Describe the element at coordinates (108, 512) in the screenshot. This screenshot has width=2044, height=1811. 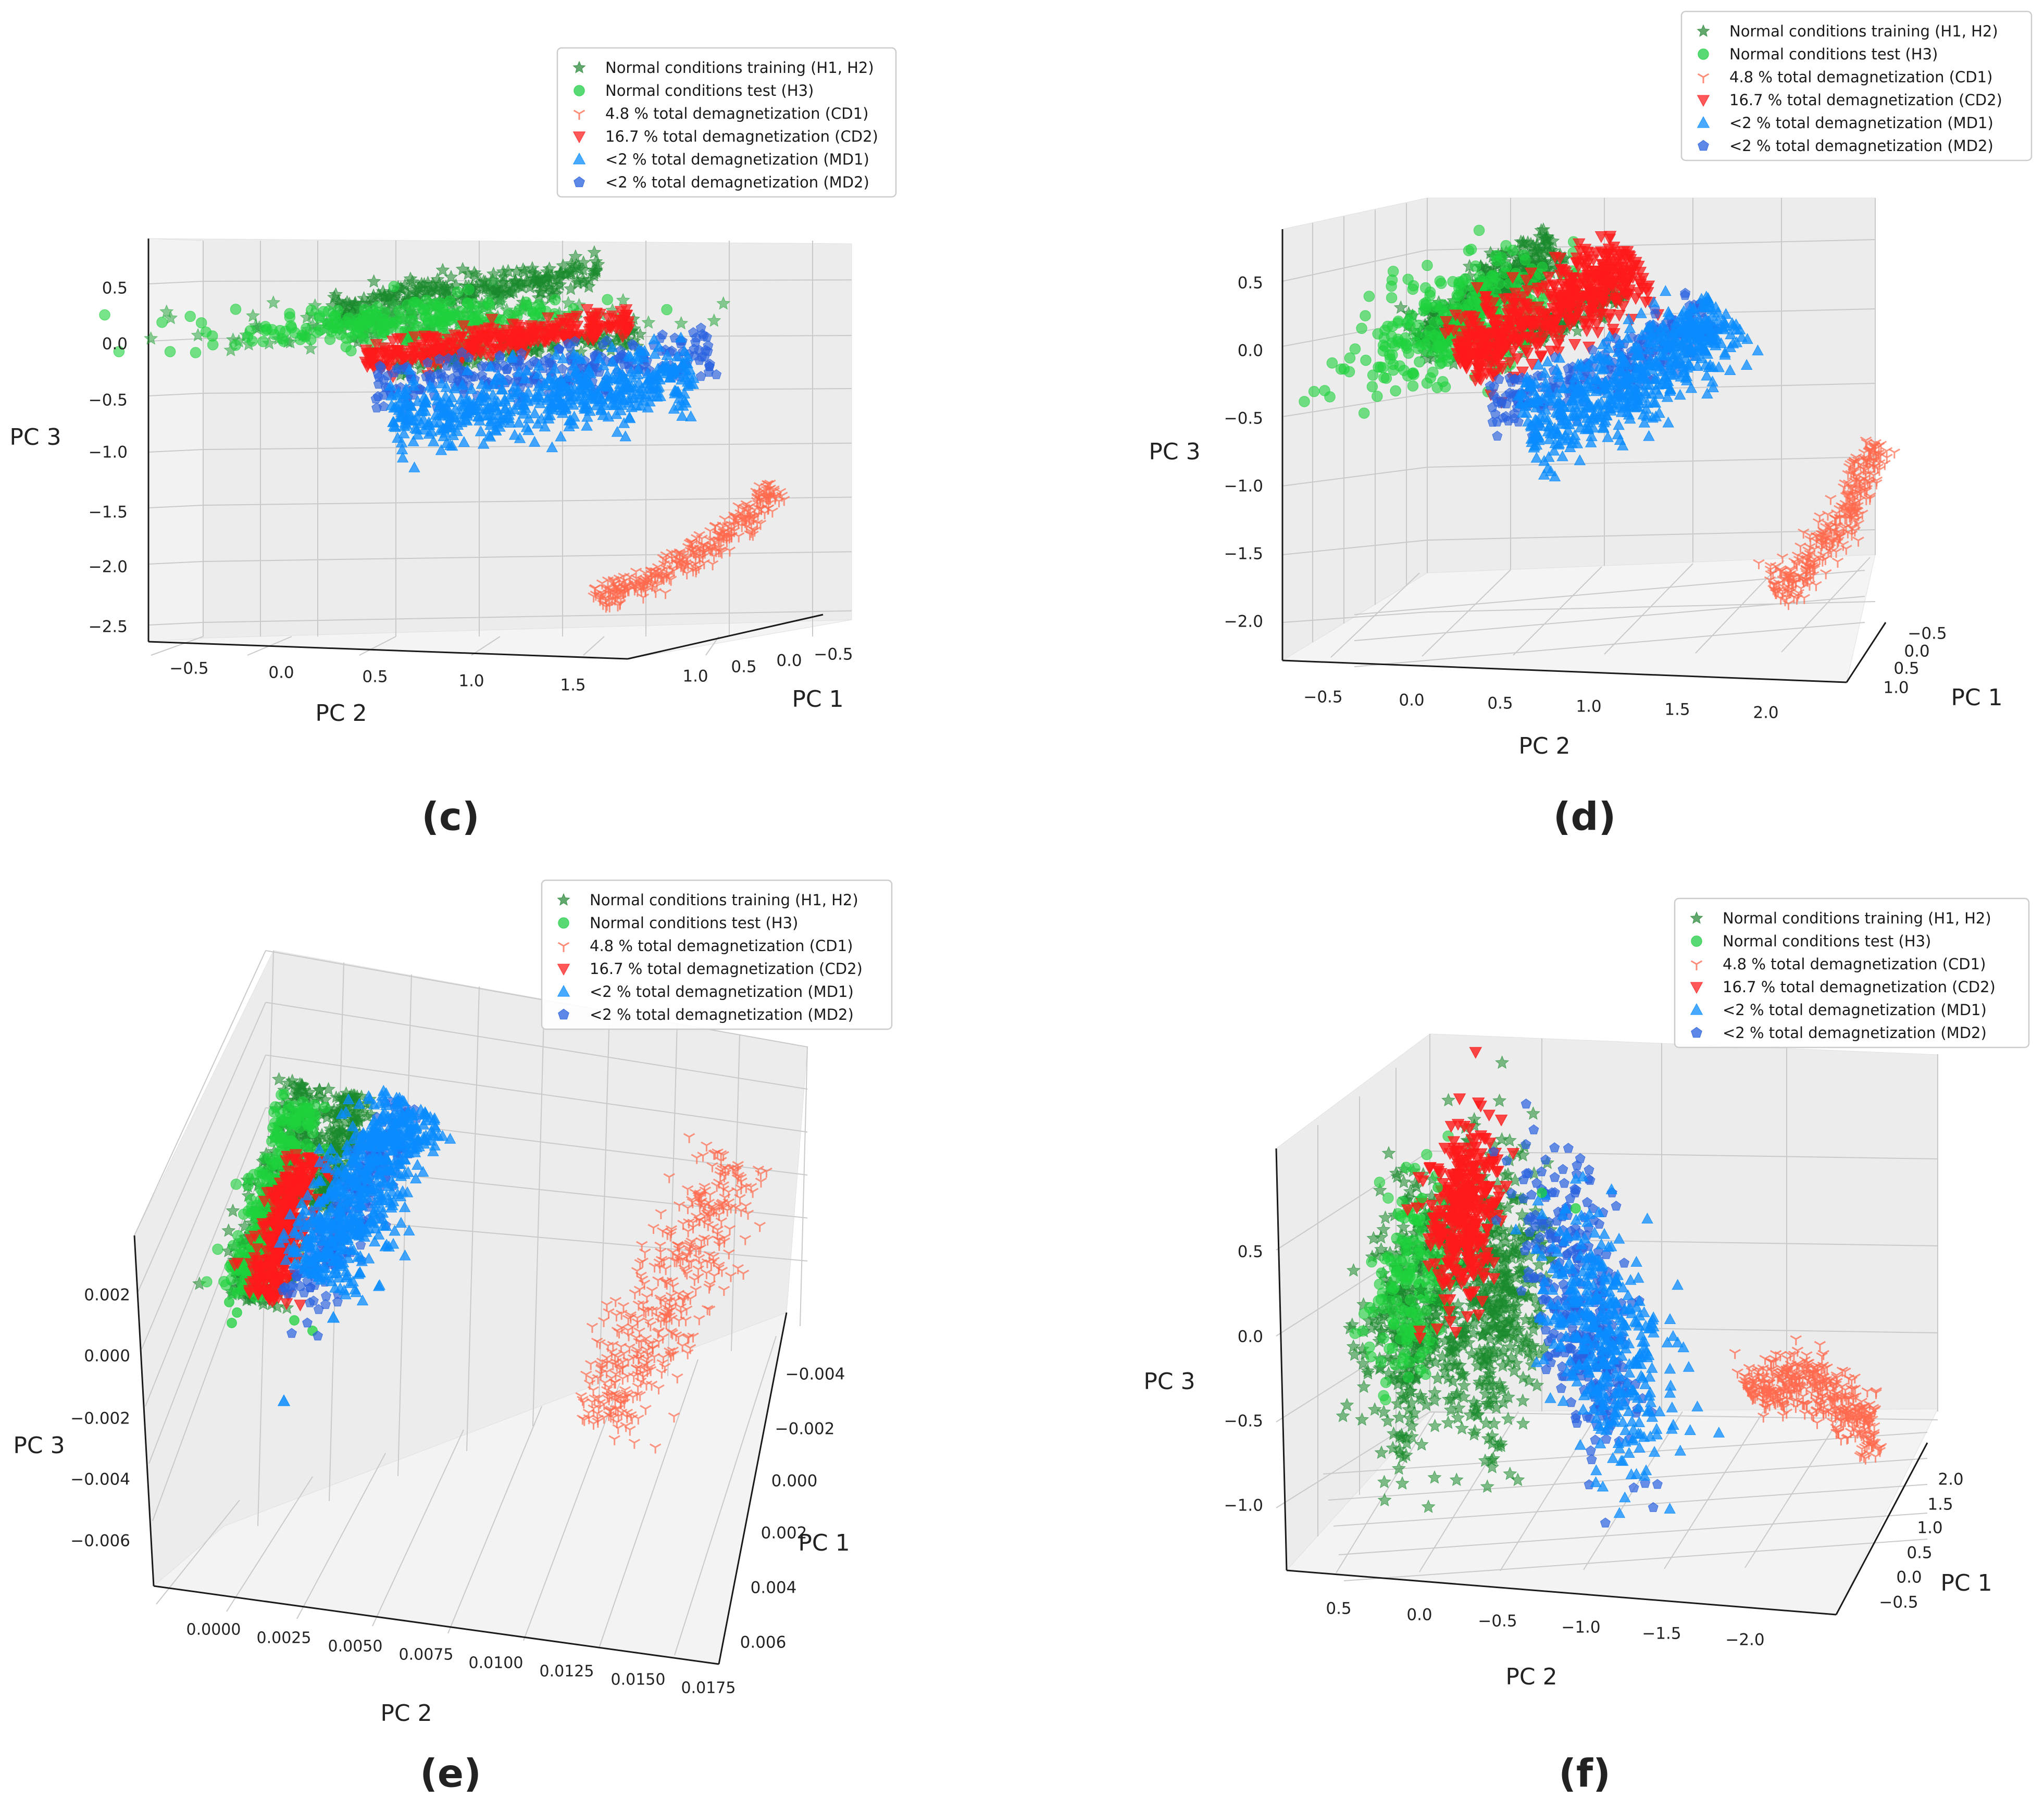
I see `pc3-tick-label: −1.5` at that location.